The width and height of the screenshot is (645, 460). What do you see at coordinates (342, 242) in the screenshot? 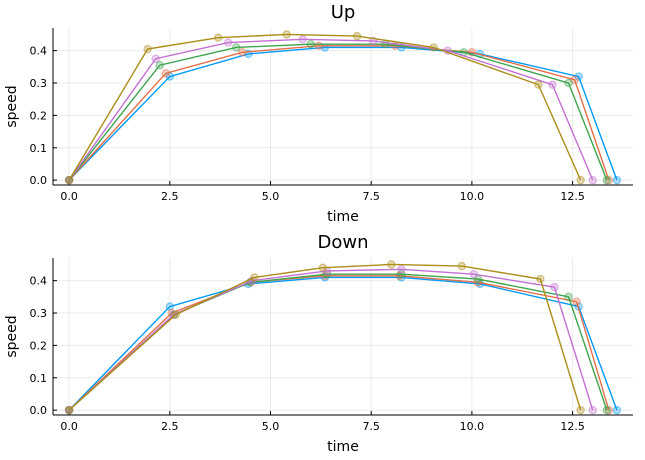
I see `chart-title: Down` at bounding box center [342, 242].